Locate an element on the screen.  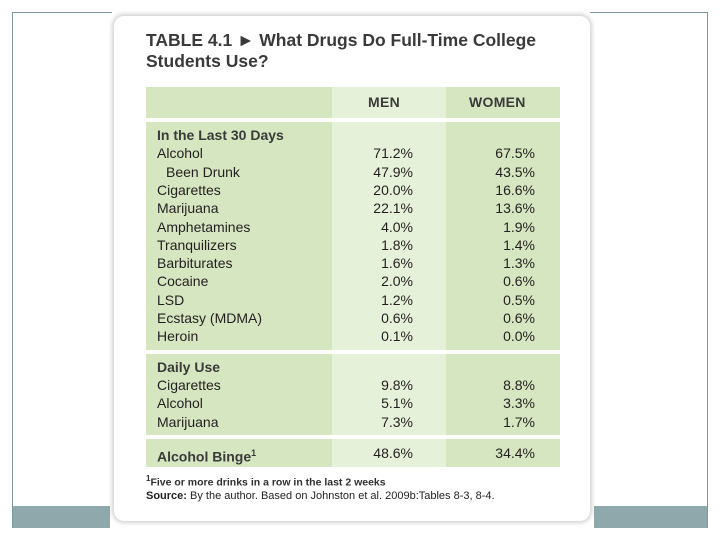
row-label: Amphetamines is located at coordinates (204, 226).